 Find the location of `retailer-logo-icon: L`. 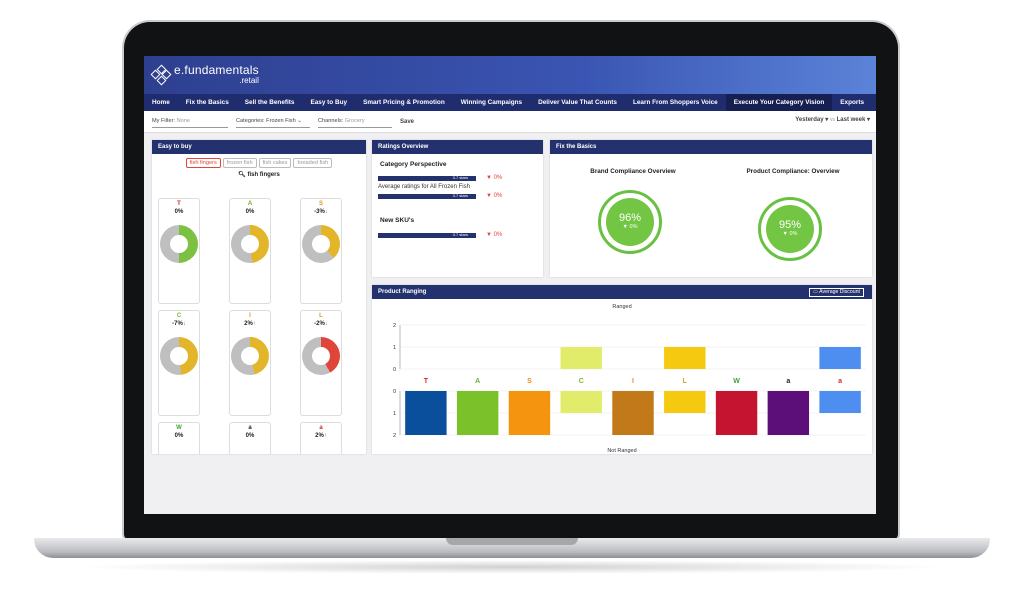

retailer-logo-icon: L is located at coordinates (321, 316).